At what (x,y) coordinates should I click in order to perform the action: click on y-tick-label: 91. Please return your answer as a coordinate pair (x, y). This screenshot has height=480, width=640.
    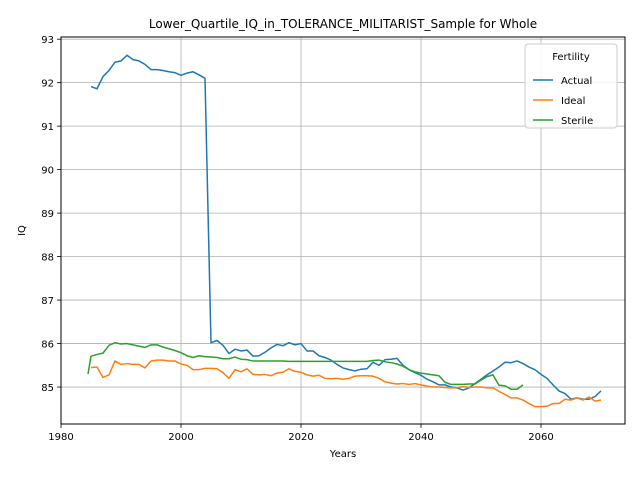
    Looking at the image, I should click on (47, 127).